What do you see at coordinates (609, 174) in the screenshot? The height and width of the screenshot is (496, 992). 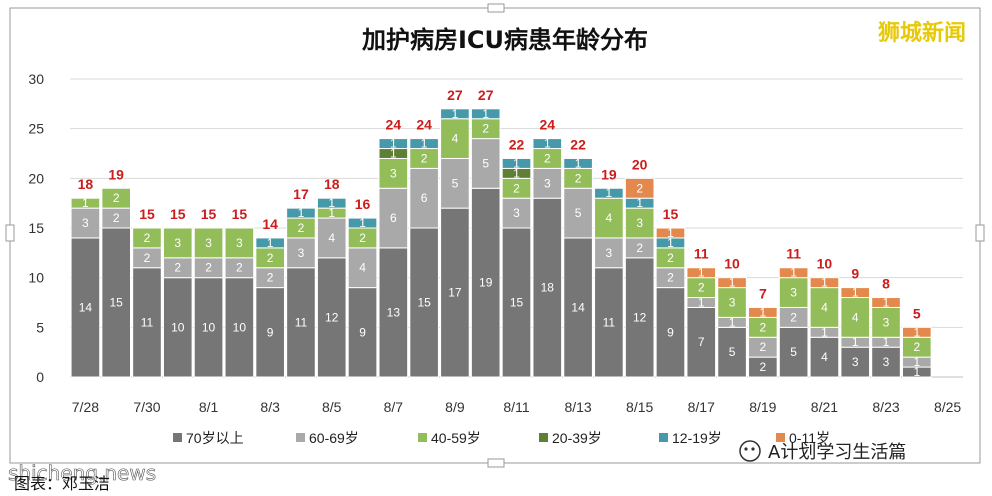 I see `total-label: 19` at bounding box center [609, 174].